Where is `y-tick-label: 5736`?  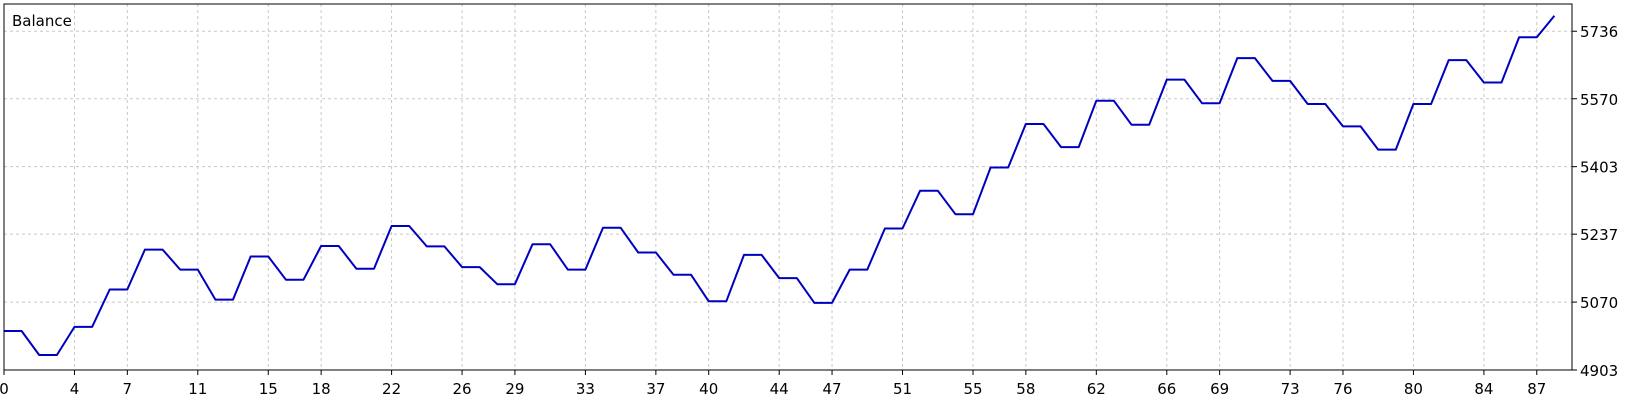
y-tick-label: 5736 is located at coordinates (1599, 32).